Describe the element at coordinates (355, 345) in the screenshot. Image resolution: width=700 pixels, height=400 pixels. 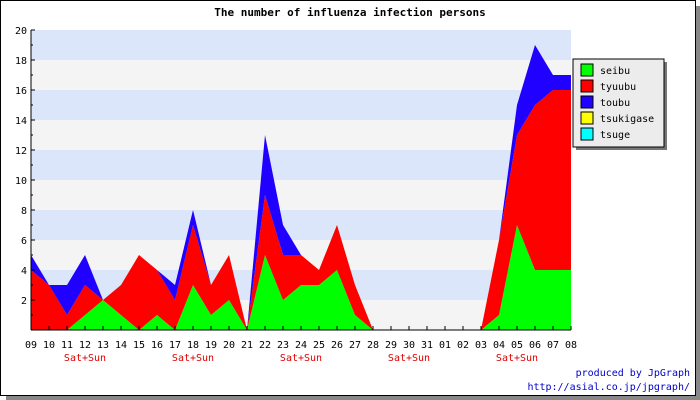
I see `x-tick-label: 27` at that location.